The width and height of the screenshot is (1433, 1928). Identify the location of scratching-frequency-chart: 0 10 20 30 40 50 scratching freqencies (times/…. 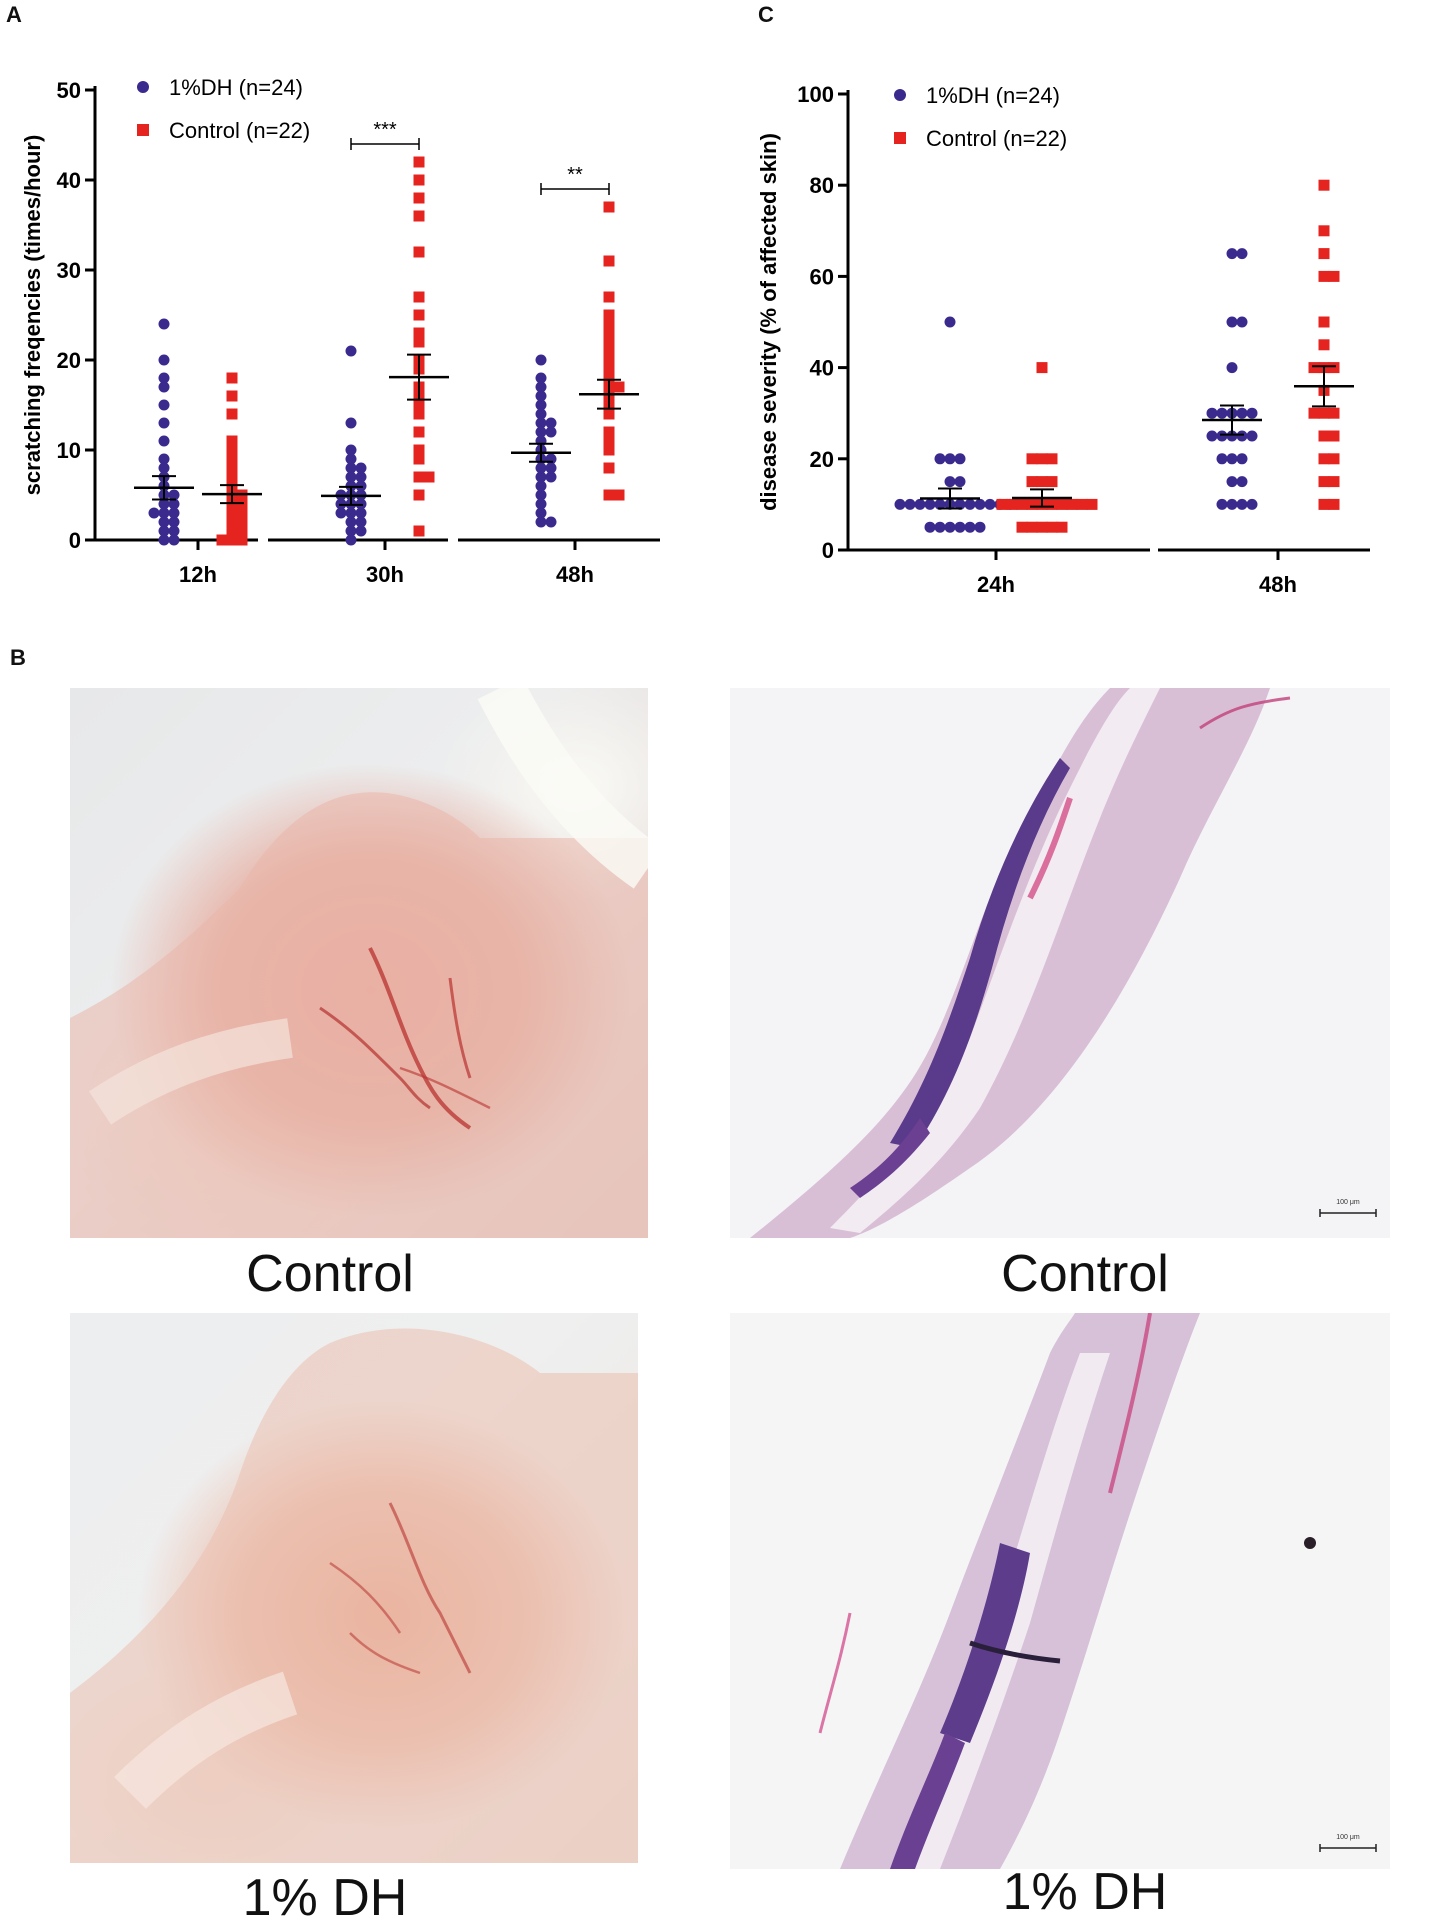
(340, 331).